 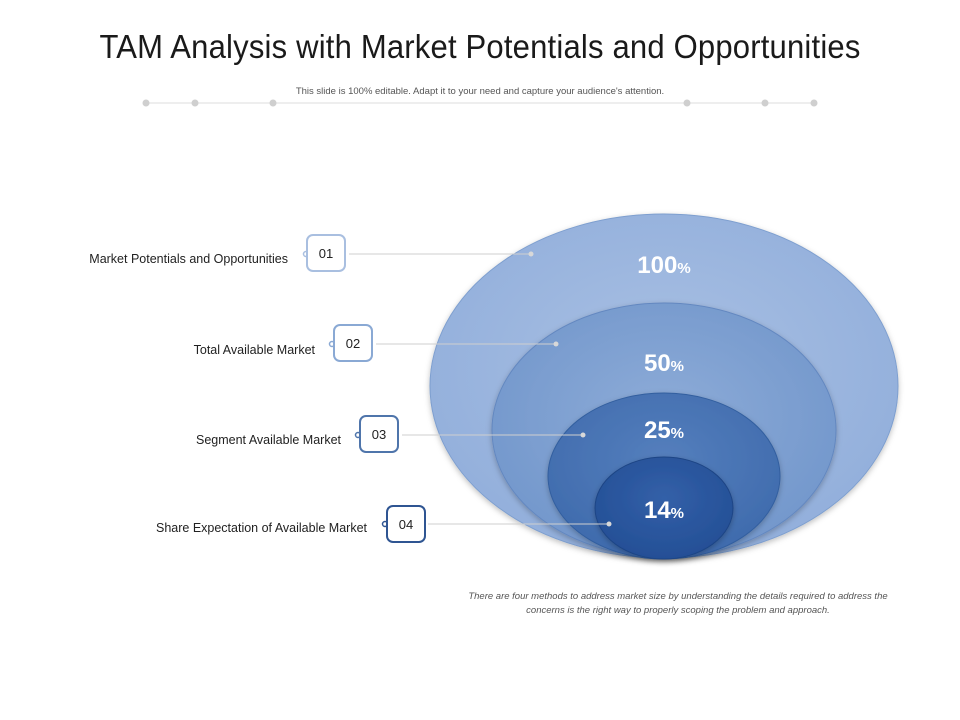 I want to click on number-box-02: 02, so click(x=353, y=343).